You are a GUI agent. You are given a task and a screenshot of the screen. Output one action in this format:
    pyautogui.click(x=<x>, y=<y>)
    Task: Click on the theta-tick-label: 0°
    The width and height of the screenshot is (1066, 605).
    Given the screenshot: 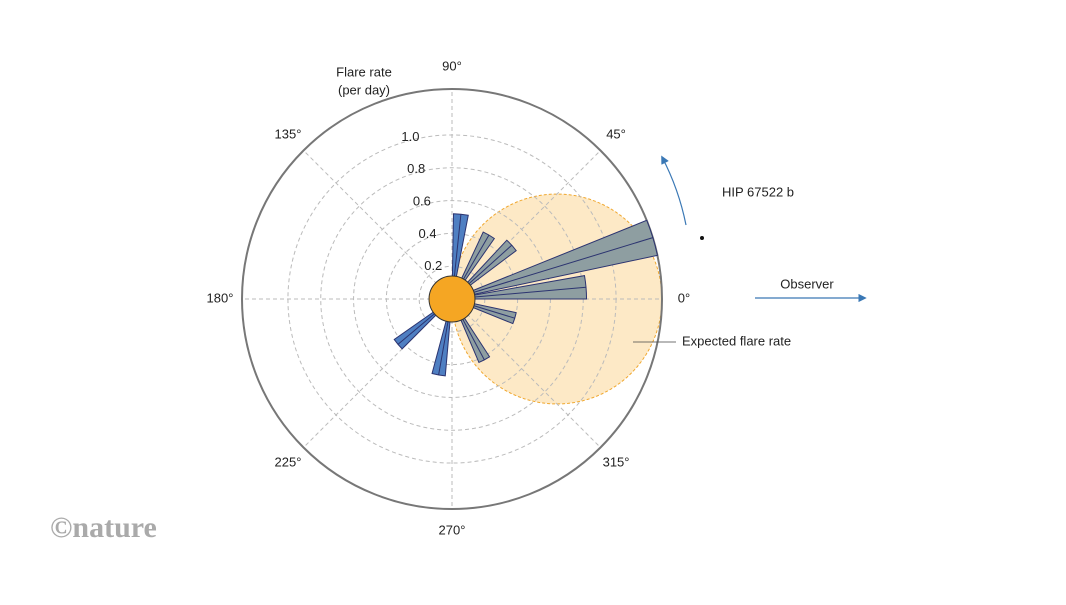 What is the action you would take?
    pyautogui.click(x=684, y=297)
    